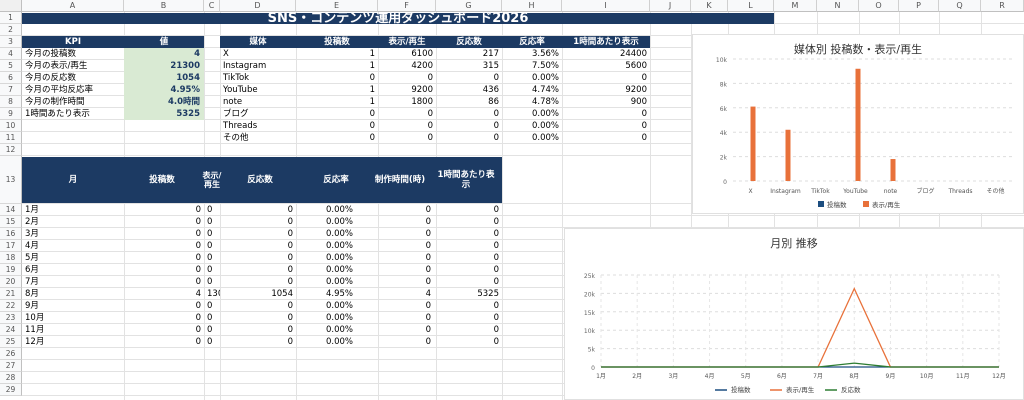 This screenshot has height=400, width=1024. What do you see at coordinates (240, 90) in the screenshot?
I see `media-name: YouTube` at bounding box center [240, 90].